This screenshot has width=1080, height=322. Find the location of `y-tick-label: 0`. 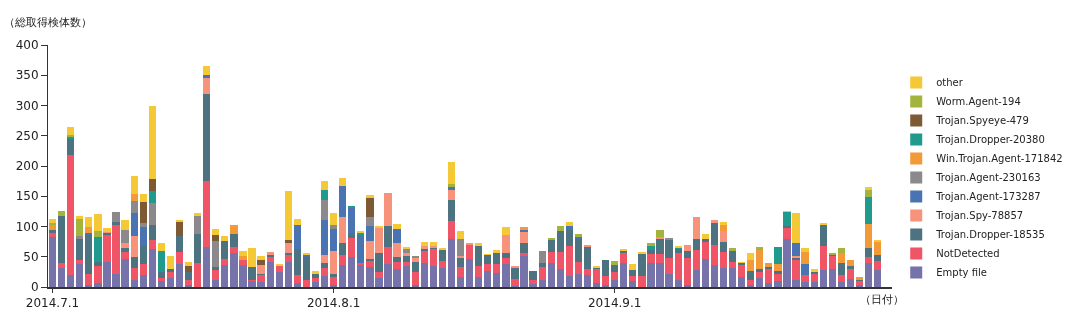

y-tick-label: 0 is located at coordinates (34, 287).